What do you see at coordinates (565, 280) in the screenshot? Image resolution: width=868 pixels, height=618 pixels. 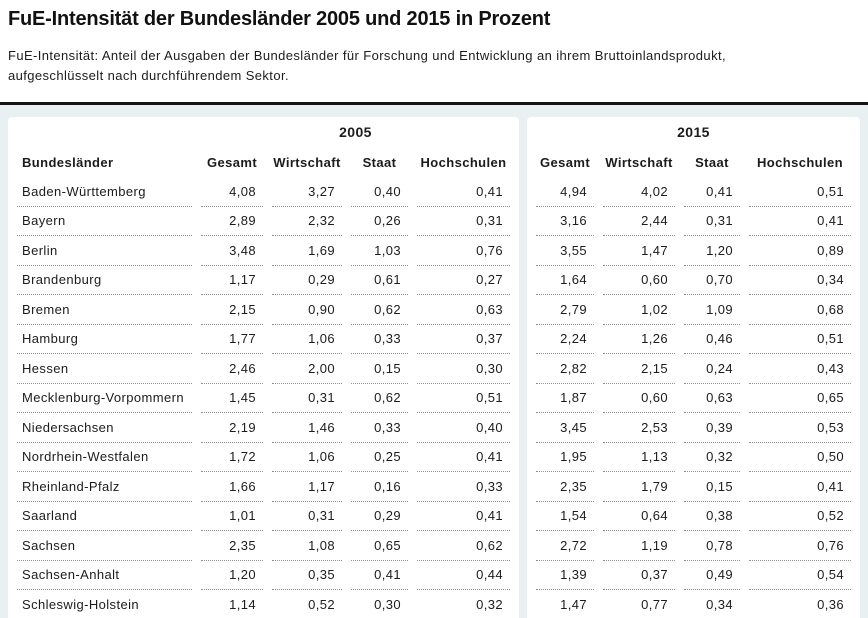 I see `value-cell-2015: 1,64` at bounding box center [565, 280].